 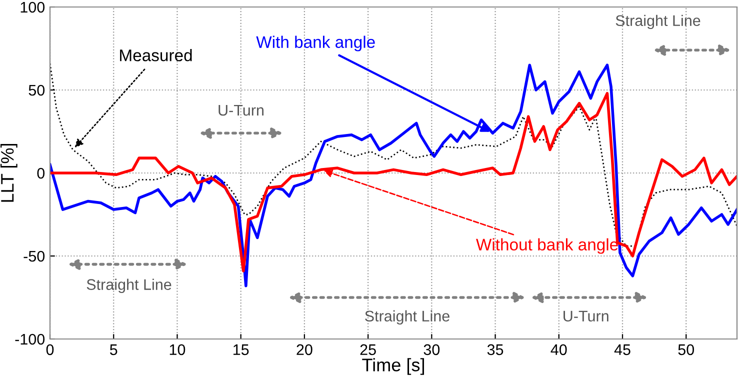 What do you see at coordinates (9, 173) in the screenshot?
I see `y-axis-title: LLT [%]` at bounding box center [9, 173].